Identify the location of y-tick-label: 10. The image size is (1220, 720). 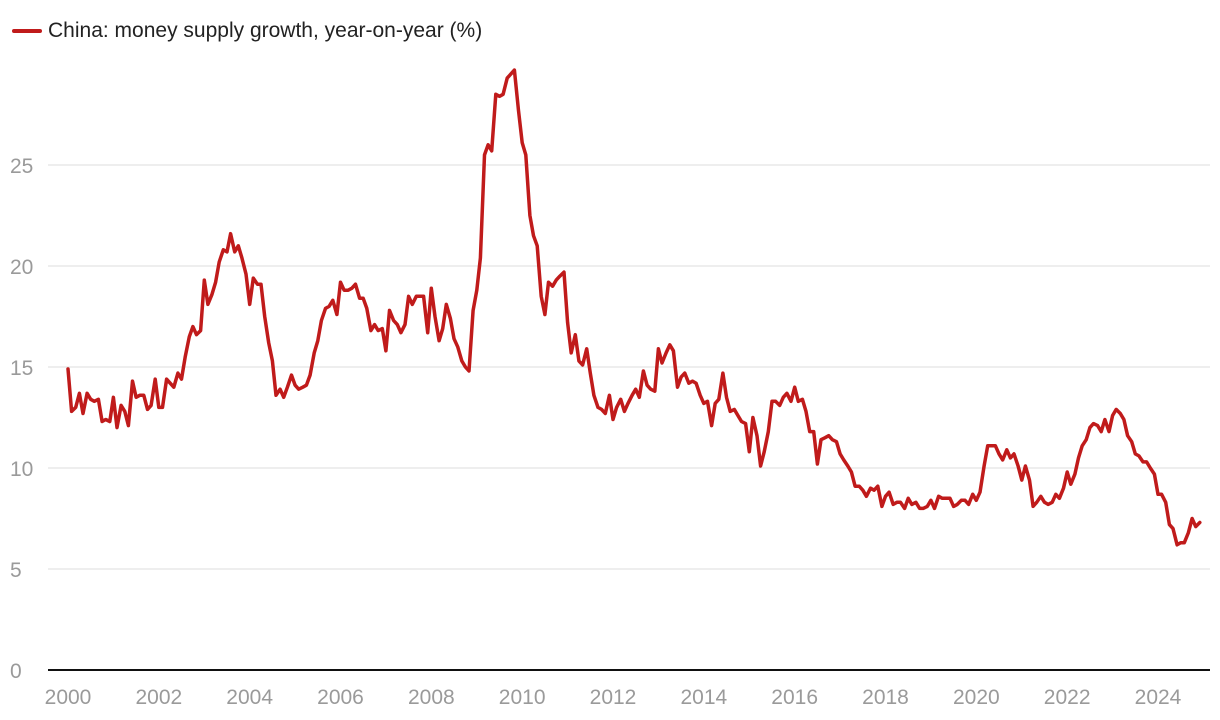
(21, 469).